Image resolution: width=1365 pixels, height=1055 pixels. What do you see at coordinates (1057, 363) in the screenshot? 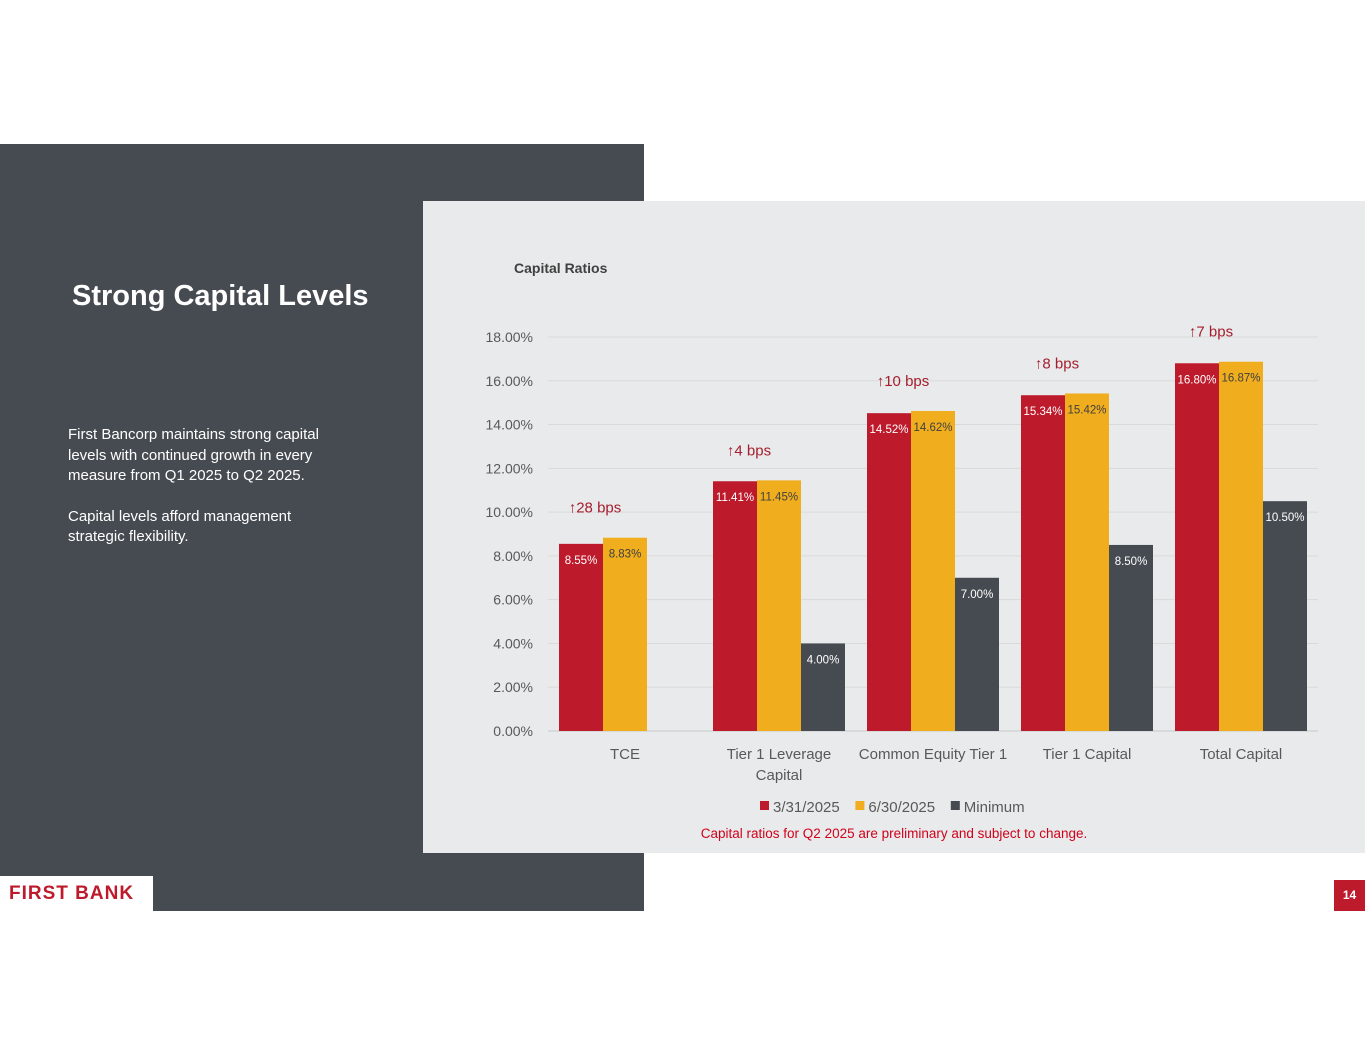
I see `change-annotation: ↑8 bps` at bounding box center [1057, 363].